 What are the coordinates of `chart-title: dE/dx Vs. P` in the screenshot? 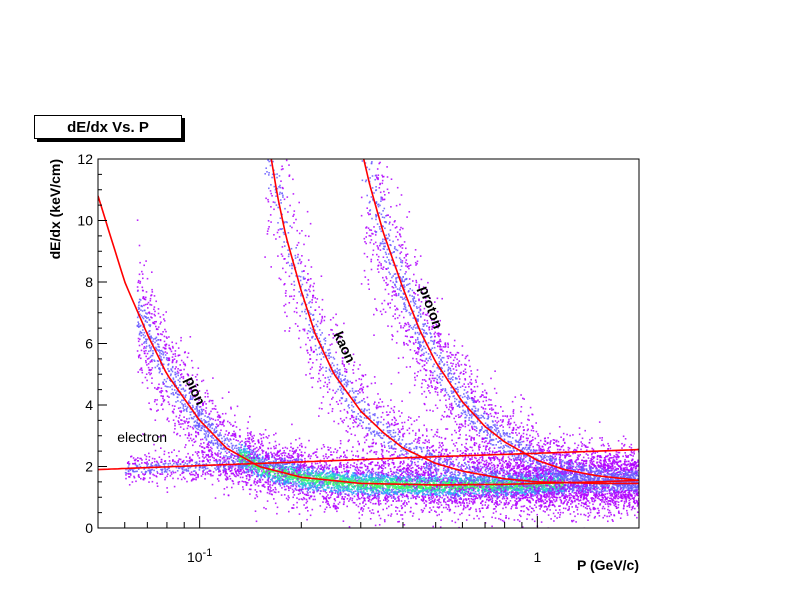 It's located at (108, 127).